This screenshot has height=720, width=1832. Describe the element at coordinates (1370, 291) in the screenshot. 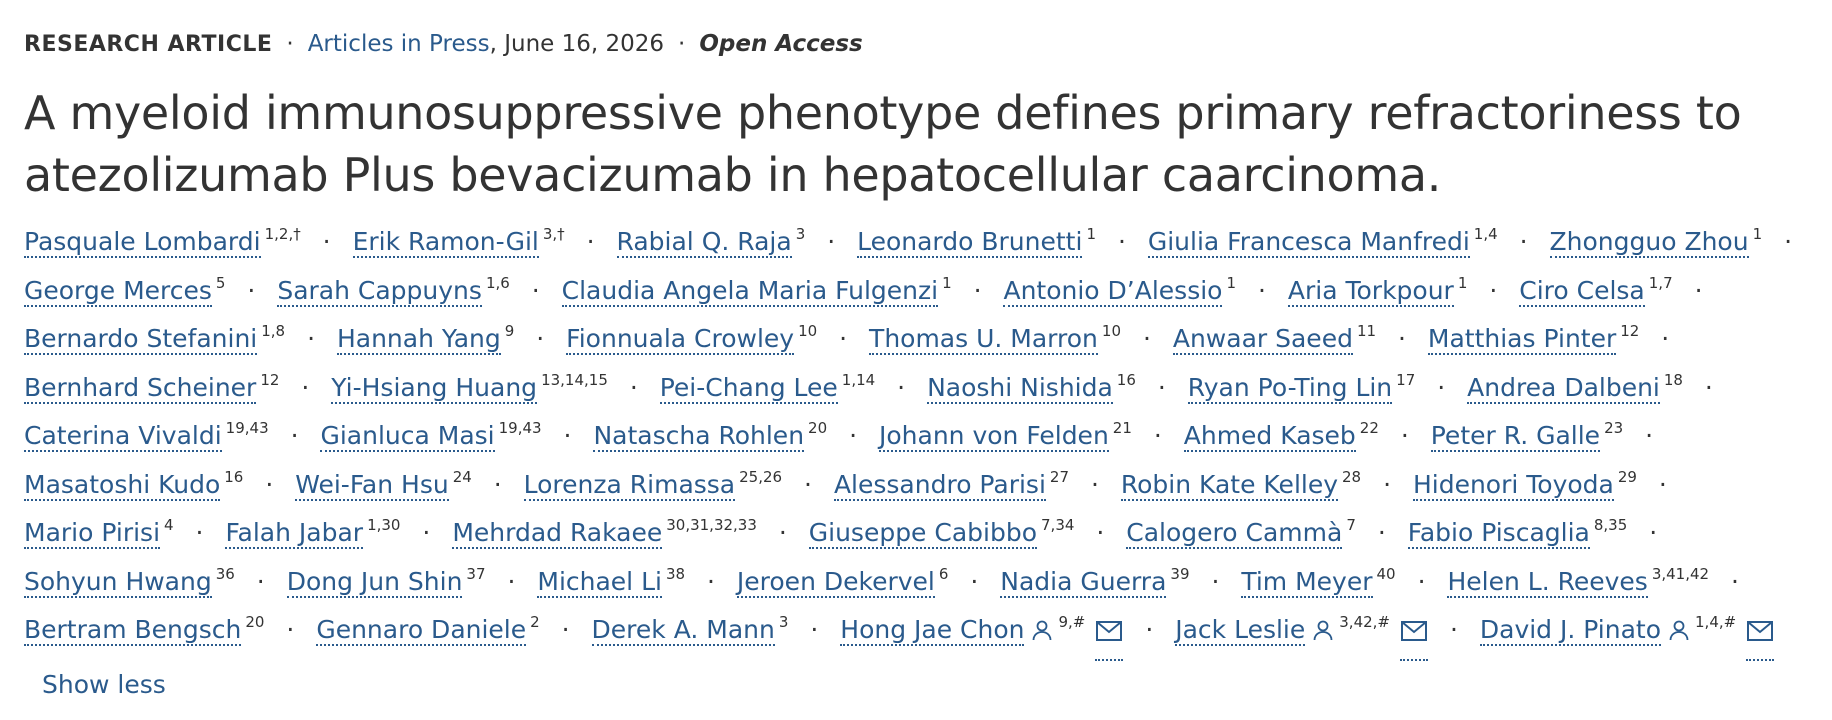

I see `author-name-link: Aria Torkpour` at that location.